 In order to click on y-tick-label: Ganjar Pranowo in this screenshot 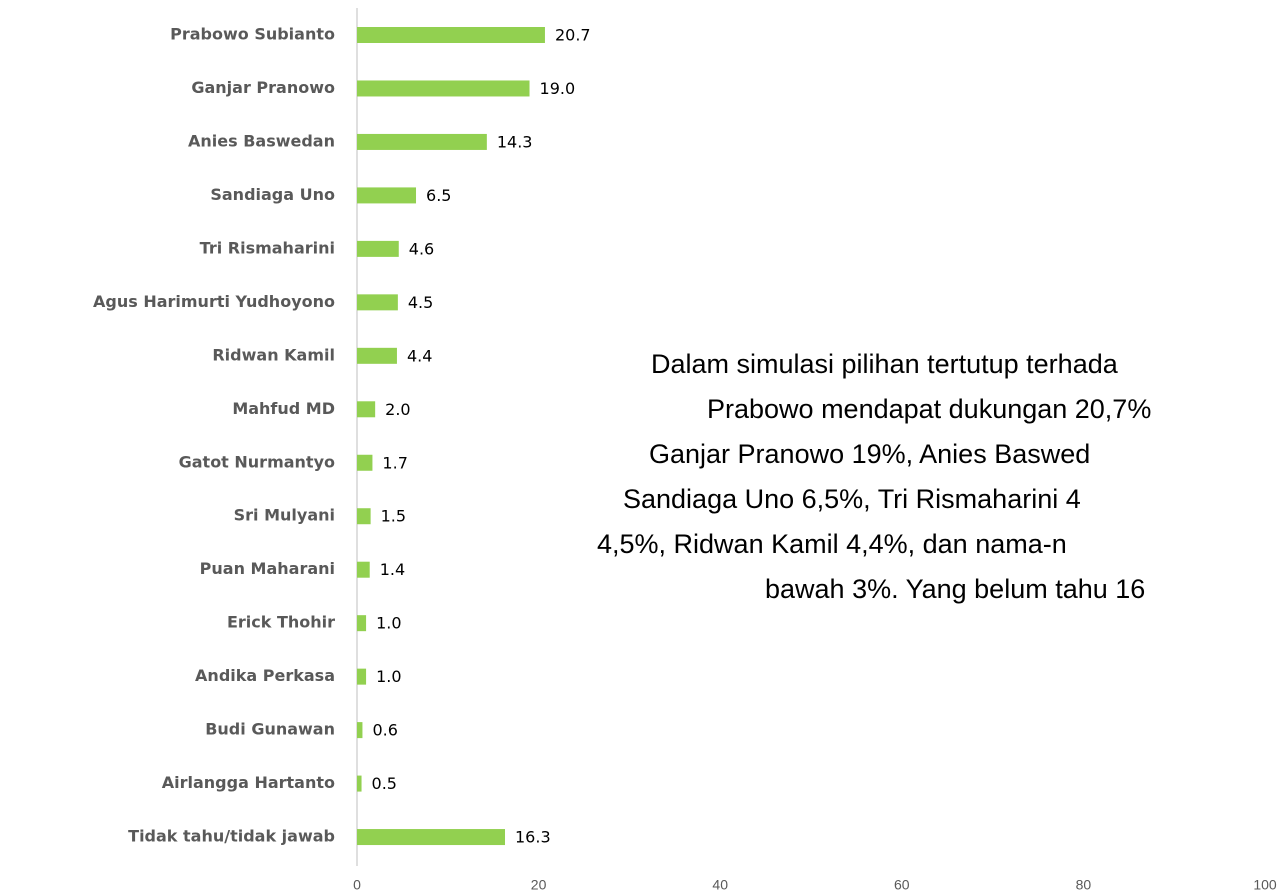, I will do `click(263, 87)`.